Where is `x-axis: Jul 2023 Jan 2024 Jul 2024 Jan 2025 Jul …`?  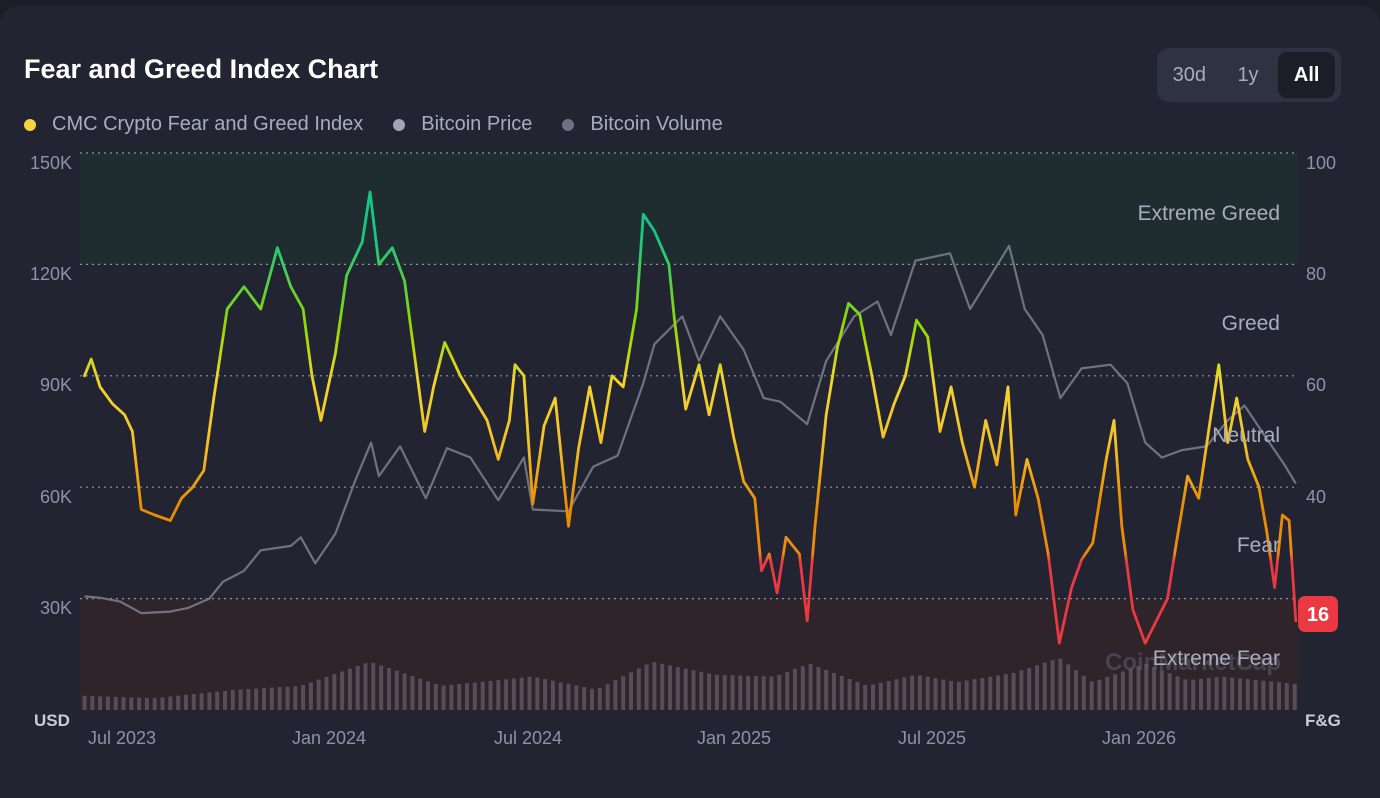
x-axis: Jul 2023 Jan 2024 Jul 2024 Jan 2025 Jul … is located at coordinates (632, 738).